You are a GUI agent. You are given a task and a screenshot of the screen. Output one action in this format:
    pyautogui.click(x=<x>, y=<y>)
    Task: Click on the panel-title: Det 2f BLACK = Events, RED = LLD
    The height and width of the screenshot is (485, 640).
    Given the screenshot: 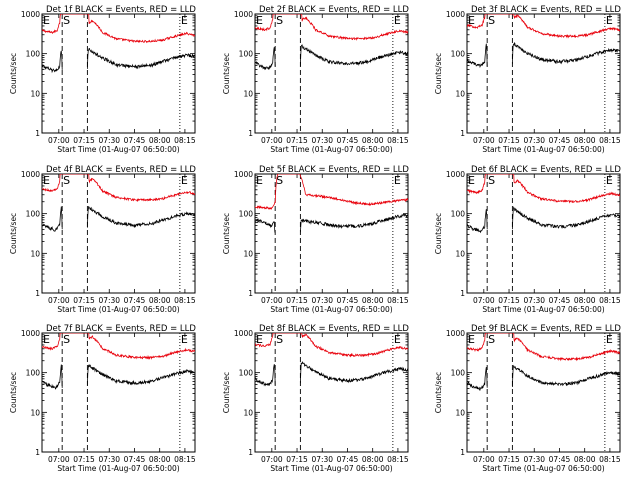 What is the action you would take?
    pyautogui.click(x=334, y=10)
    